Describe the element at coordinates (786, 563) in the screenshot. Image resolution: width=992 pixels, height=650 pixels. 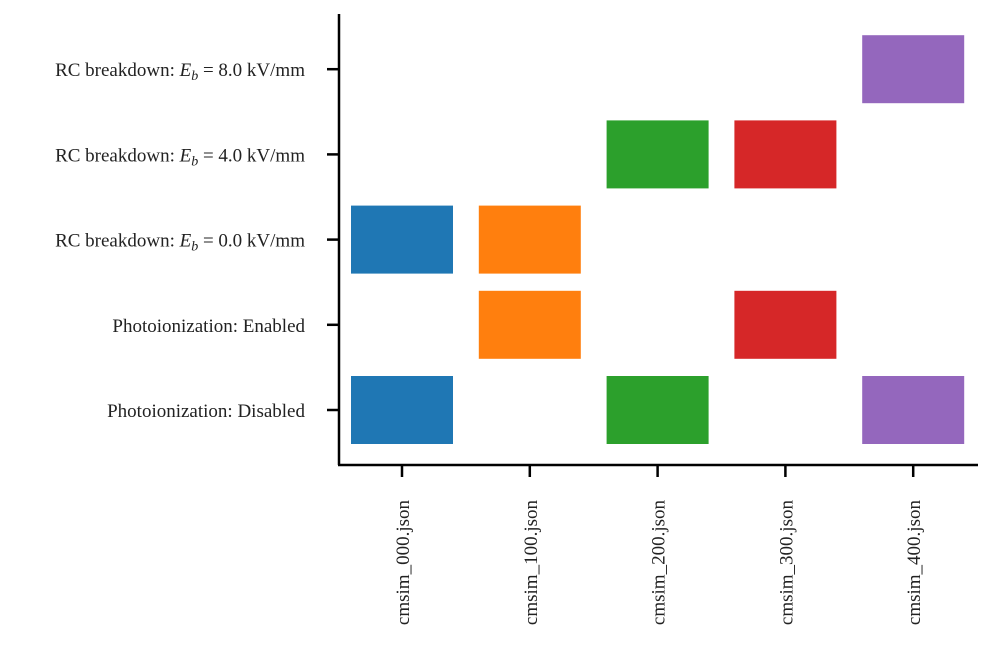
I see `x-tick-label-3: cmsim_300.json` at that location.